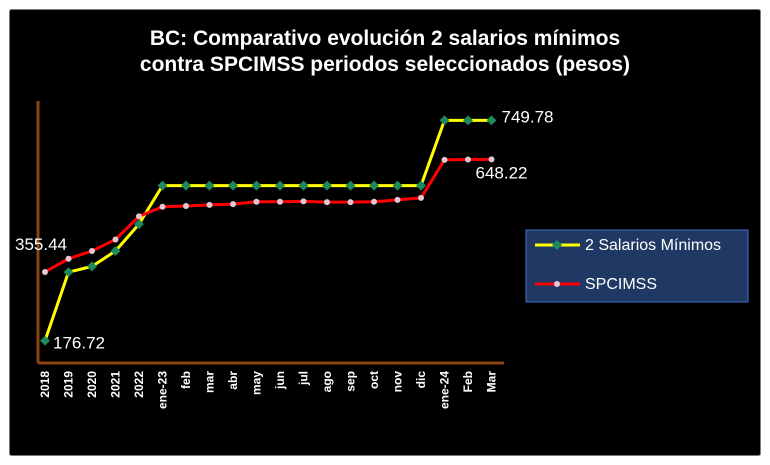 Image resolution: width=770 pixels, height=465 pixels. What do you see at coordinates (398, 382) in the screenshot?
I see `x-tick-label: nov` at bounding box center [398, 382].